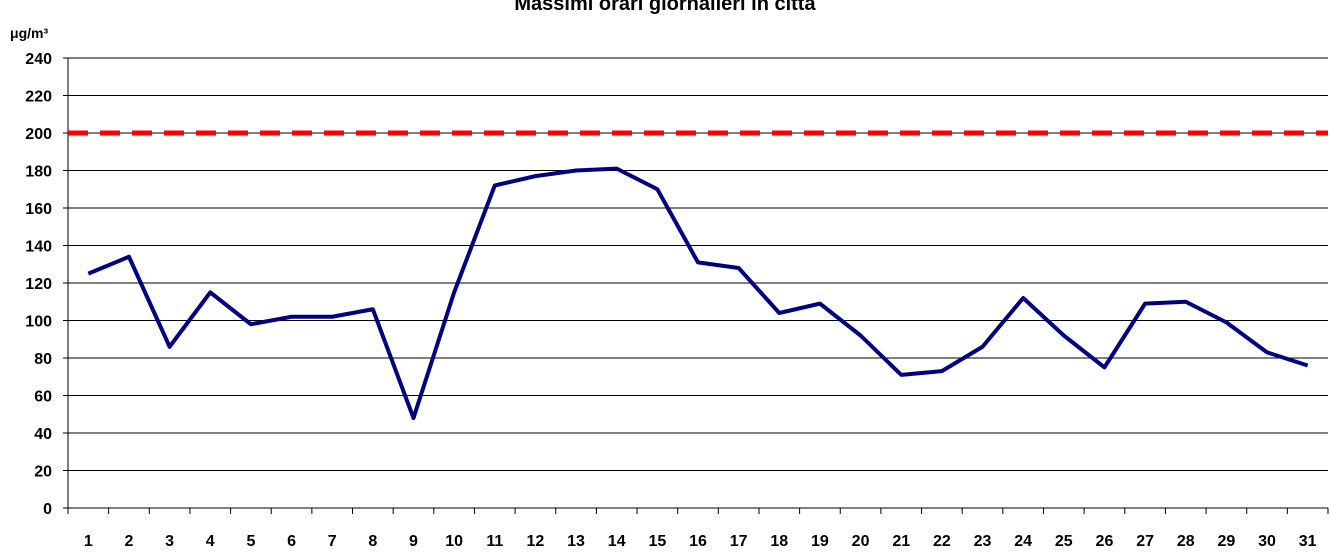 The image size is (1330, 554). Describe the element at coordinates (536, 541) in the screenshot. I see `x-tick-label: 12` at that location.